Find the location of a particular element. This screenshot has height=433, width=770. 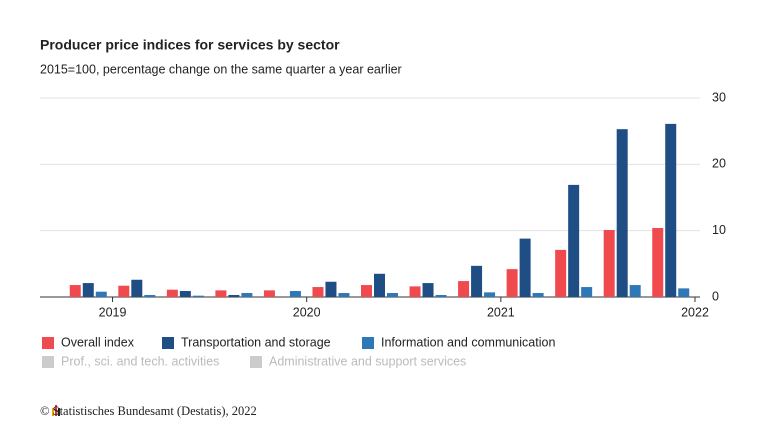

x-tick-label: 2019 is located at coordinates (113, 312).